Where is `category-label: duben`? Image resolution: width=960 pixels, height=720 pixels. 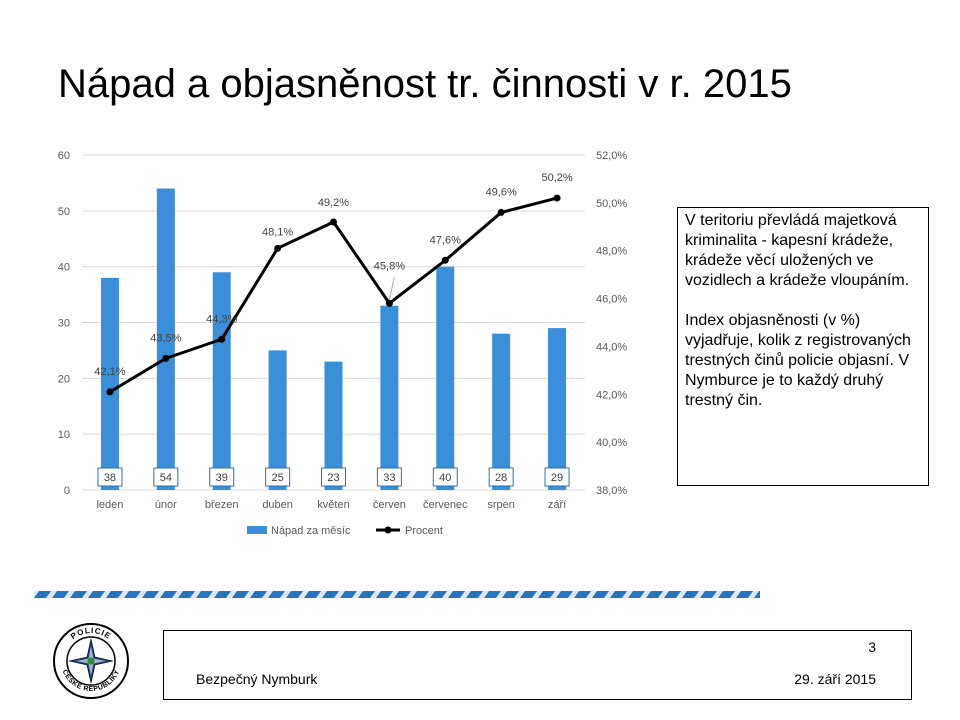 category-label: duben is located at coordinates (277, 505).